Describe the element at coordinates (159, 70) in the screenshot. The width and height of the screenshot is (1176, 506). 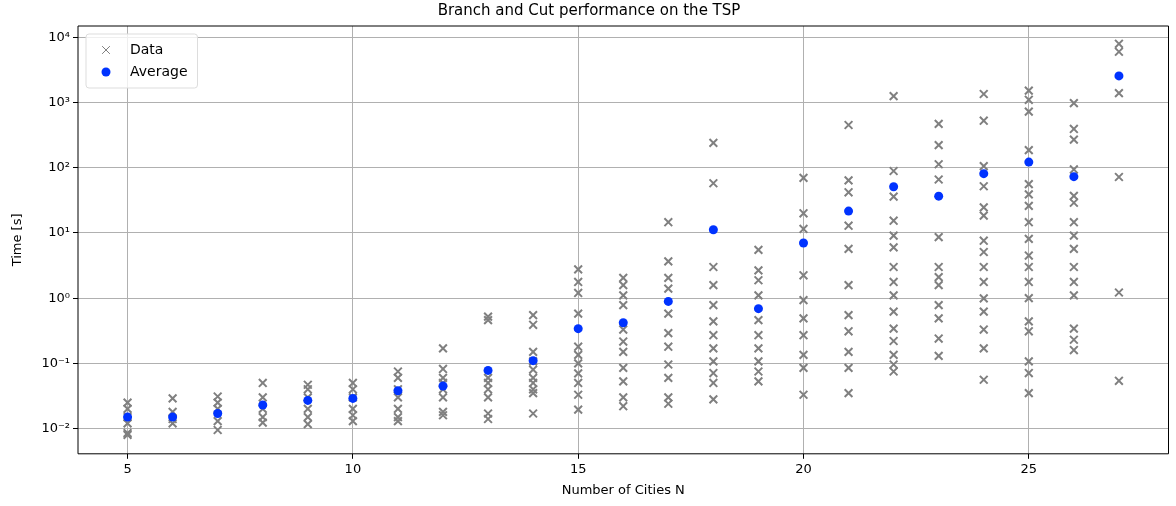
I see `legend-label: Average` at that location.